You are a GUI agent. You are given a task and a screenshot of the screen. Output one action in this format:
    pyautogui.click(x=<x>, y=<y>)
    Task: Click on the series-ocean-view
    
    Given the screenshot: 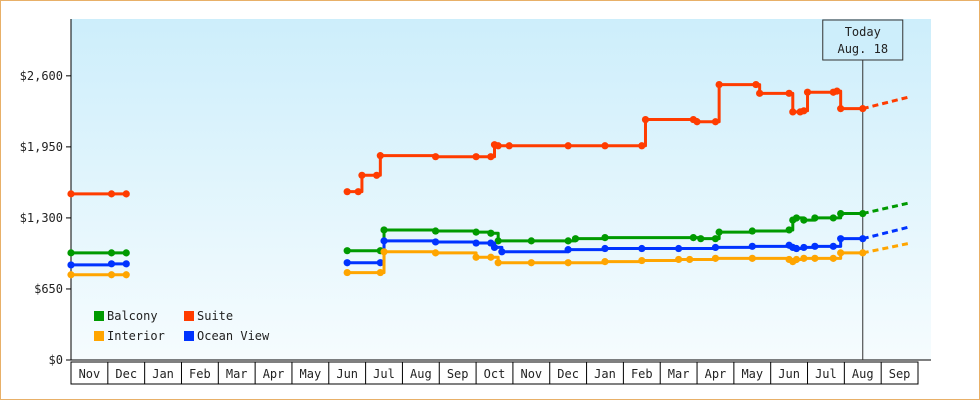 What is the action you would take?
    pyautogui.click(x=489, y=247)
    